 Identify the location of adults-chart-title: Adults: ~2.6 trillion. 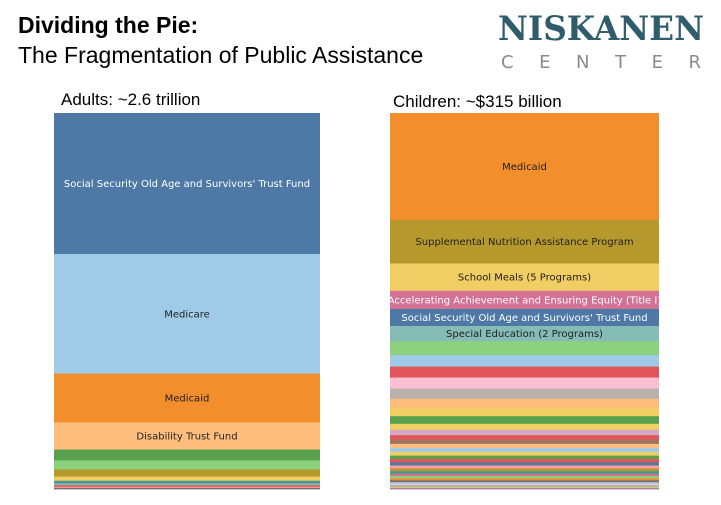
(131, 99).